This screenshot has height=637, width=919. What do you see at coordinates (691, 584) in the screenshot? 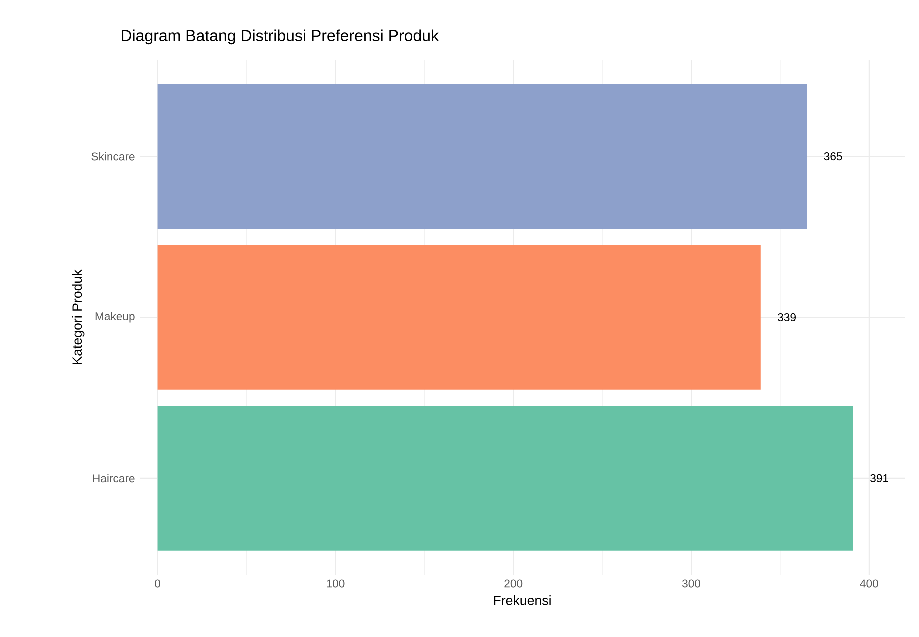
I see `x-tick-label: 300` at bounding box center [691, 584].